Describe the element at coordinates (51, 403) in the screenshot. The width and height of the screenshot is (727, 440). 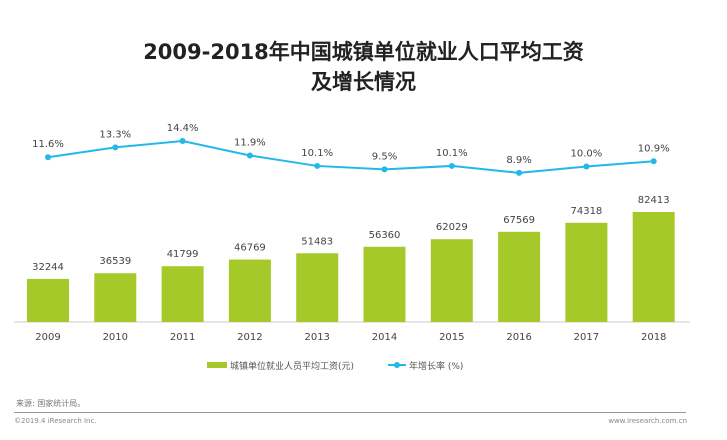
I see `source-note: 来源: 国家统计局。` at that location.